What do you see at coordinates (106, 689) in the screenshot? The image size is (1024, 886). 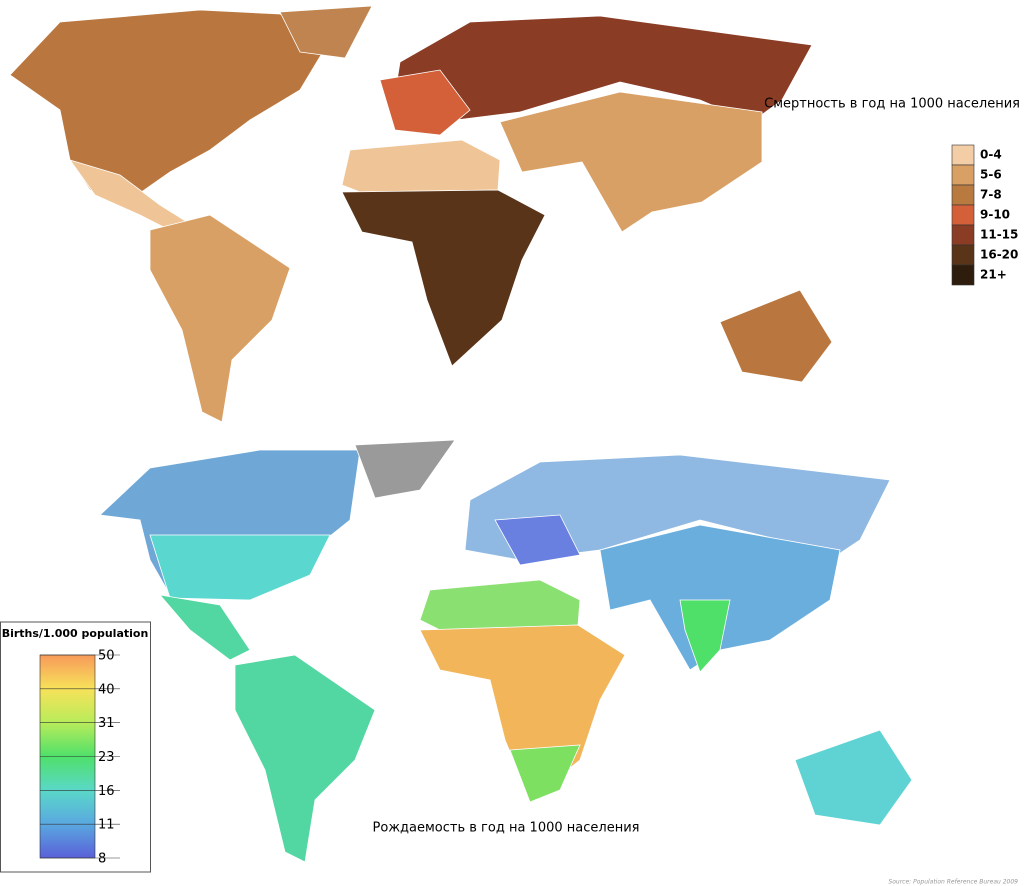 I see `tick-label: 40` at bounding box center [106, 689].